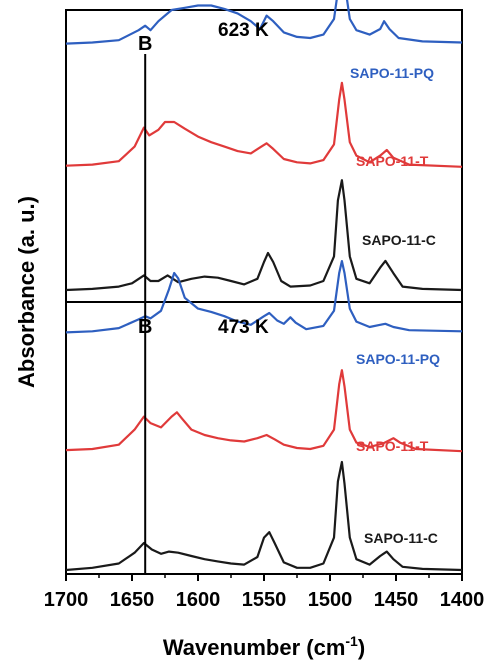  I want to click on top-series-sapo-11-pq-line, so click(264, 22).